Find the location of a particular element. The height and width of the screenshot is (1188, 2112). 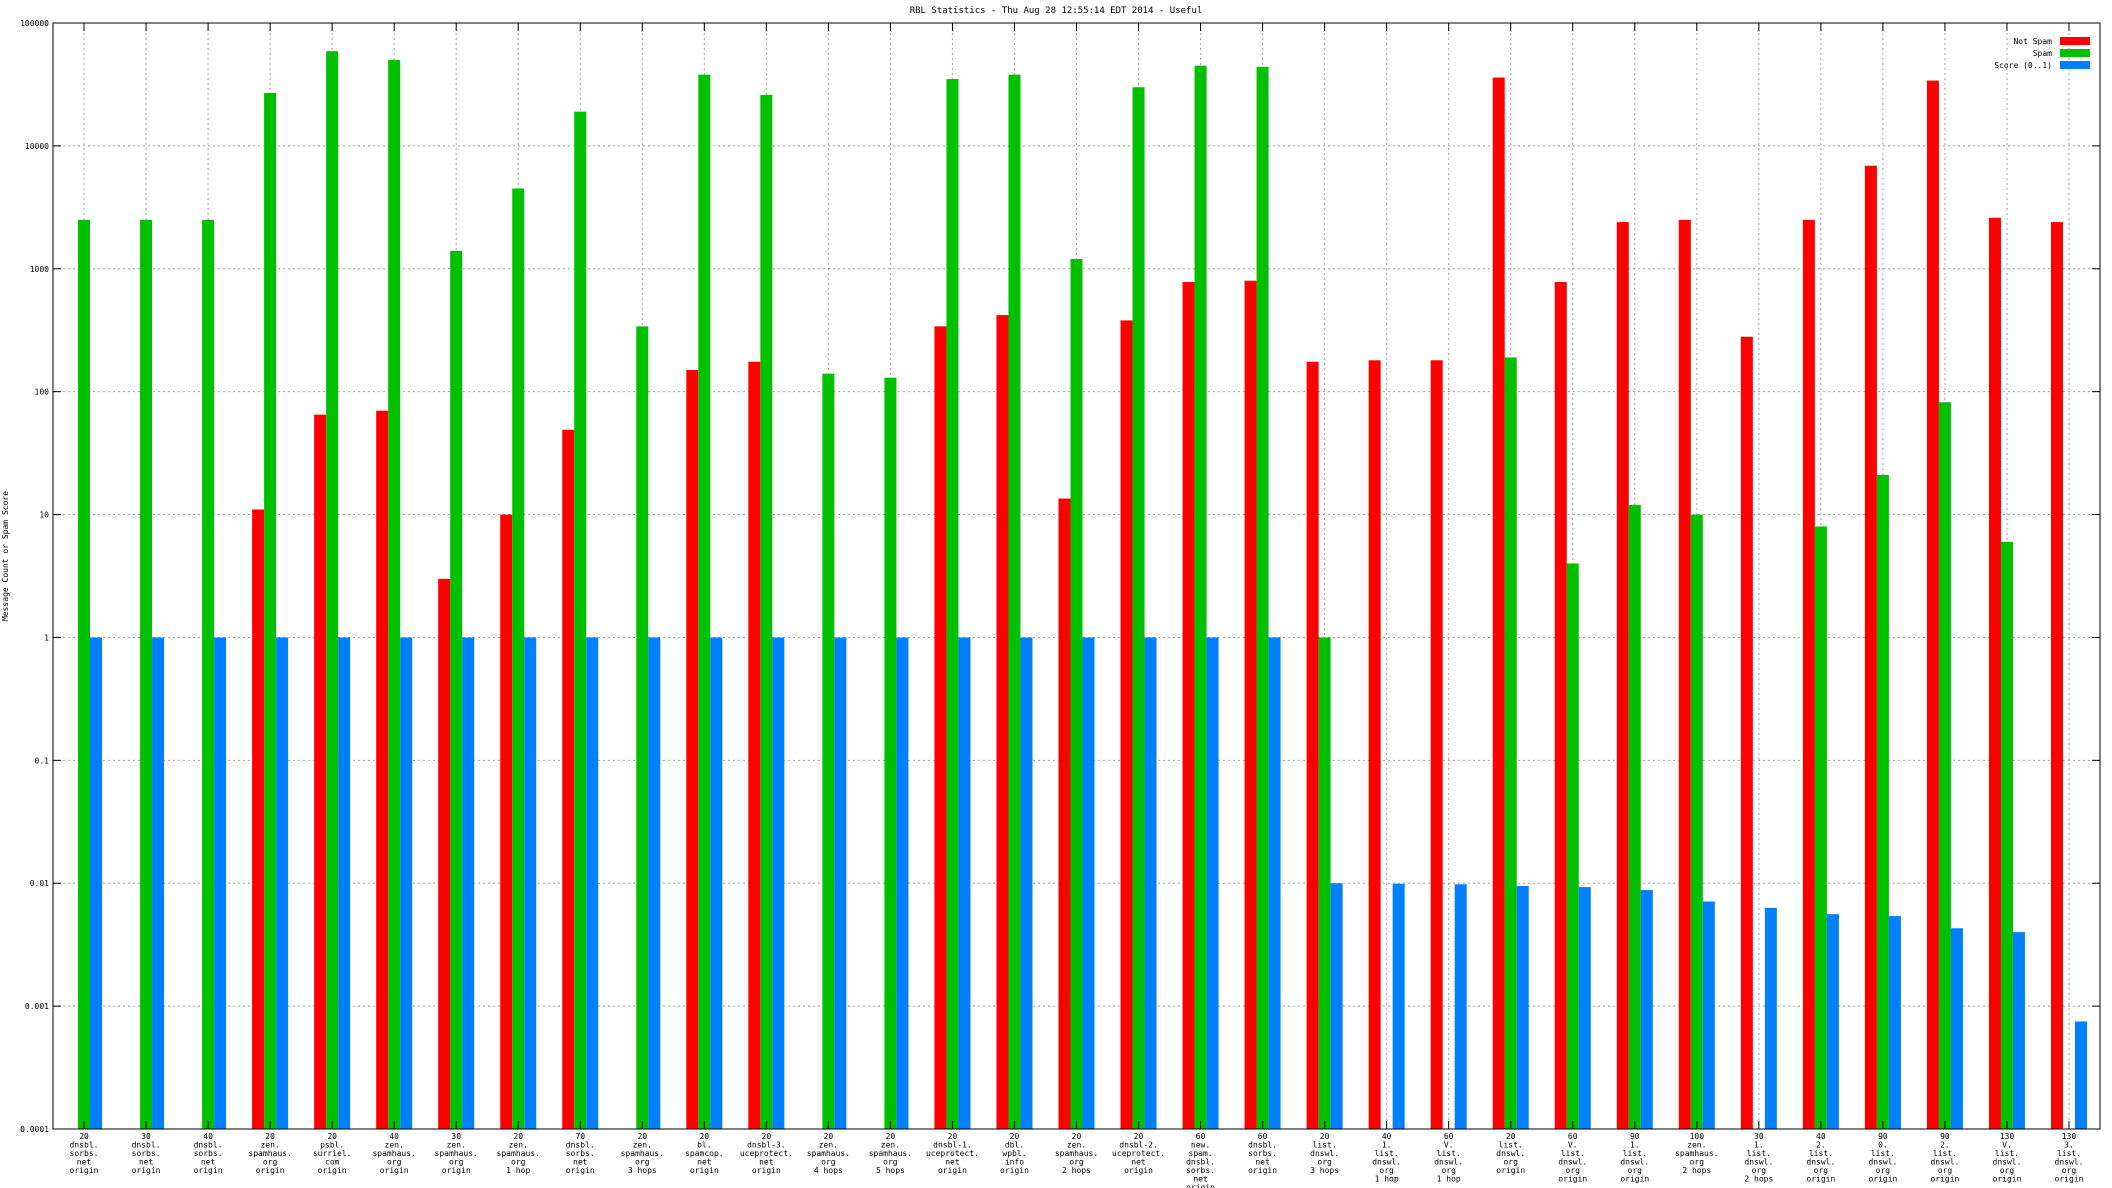

x-tick-label-line: info is located at coordinates (1014, 1162).